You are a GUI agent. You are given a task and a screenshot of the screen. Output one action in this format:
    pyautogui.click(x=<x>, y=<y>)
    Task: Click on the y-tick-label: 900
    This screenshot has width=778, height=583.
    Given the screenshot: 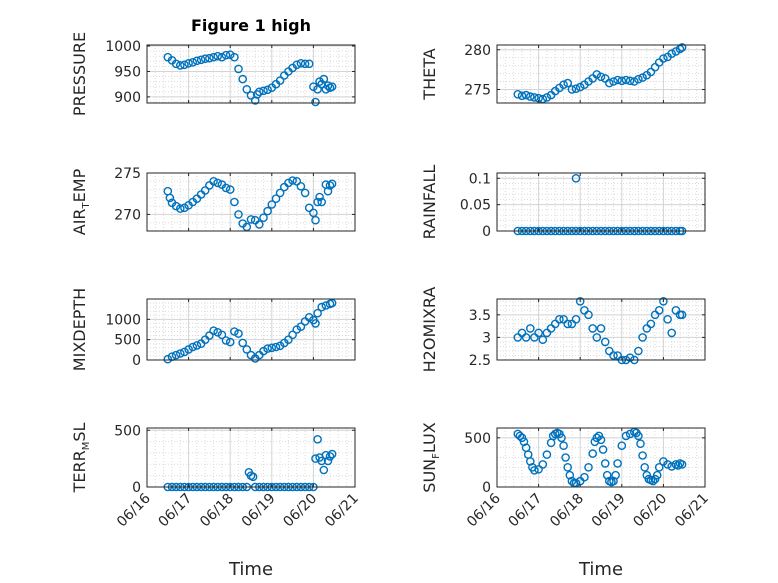 What is the action you would take?
    pyautogui.click(x=127, y=98)
    